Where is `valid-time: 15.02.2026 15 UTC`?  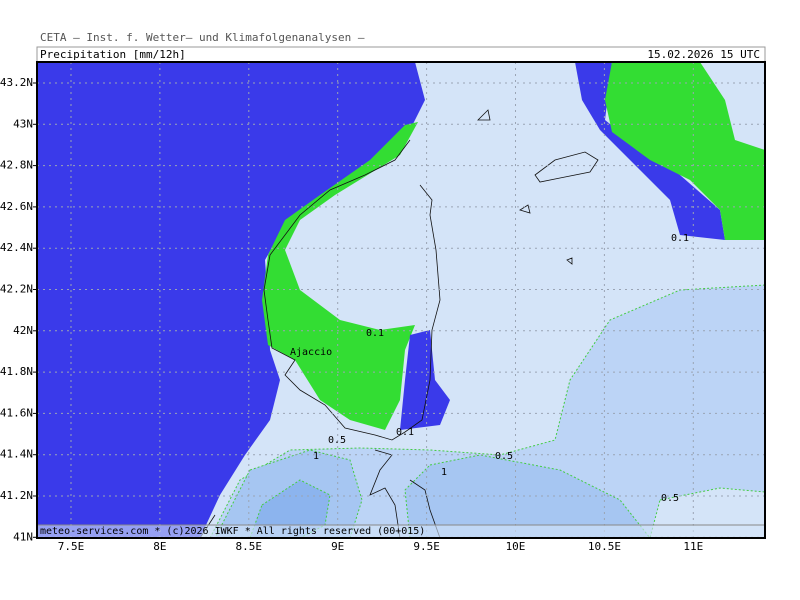 valid-time: 15.02.2026 15 UTC is located at coordinates (703, 54).